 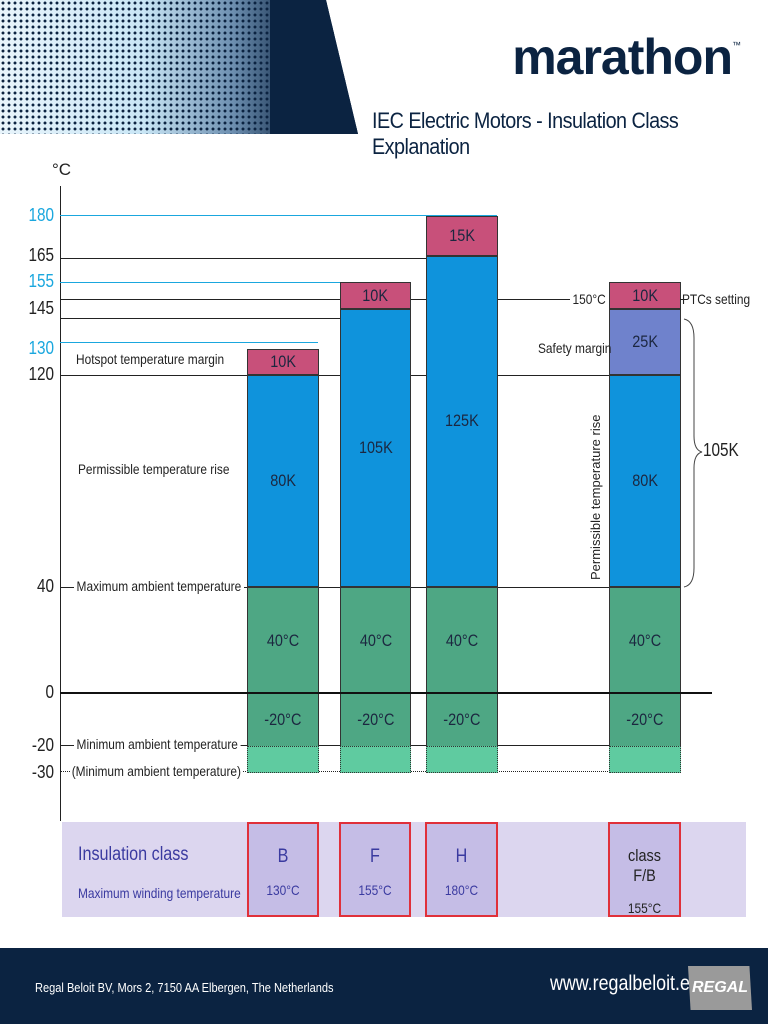 What do you see at coordinates (625, 983) in the screenshot?
I see `website-link: www.regalbeloit.eu` at bounding box center [625, 983].